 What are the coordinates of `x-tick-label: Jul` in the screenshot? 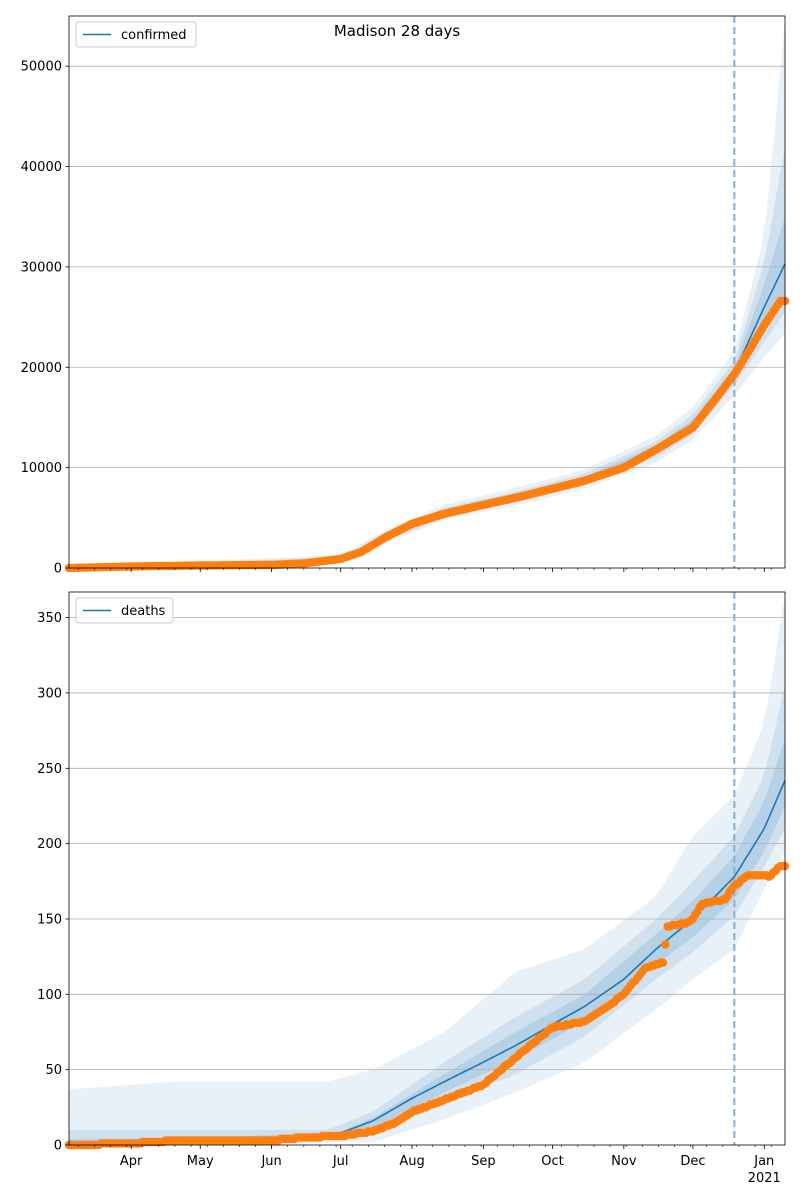 It's located at (340, 1161).